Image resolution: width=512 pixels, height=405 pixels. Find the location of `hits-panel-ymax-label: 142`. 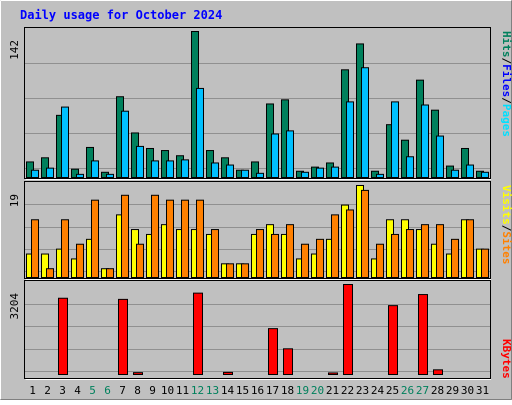

hits-panel-ymax-label: 142 is located at coordinates (14, 50).